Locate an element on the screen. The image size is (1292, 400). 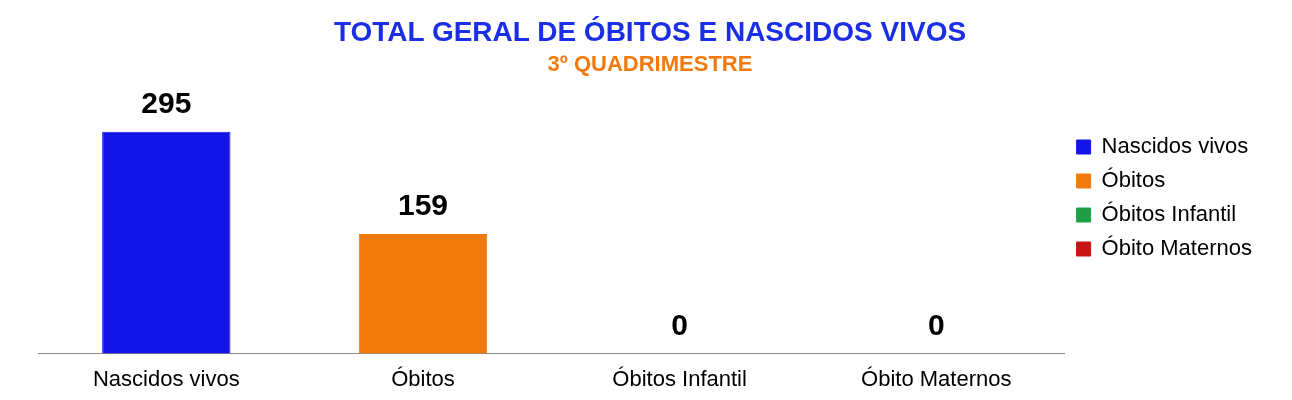
data-label: 295 is located at coordinates (166, 103).